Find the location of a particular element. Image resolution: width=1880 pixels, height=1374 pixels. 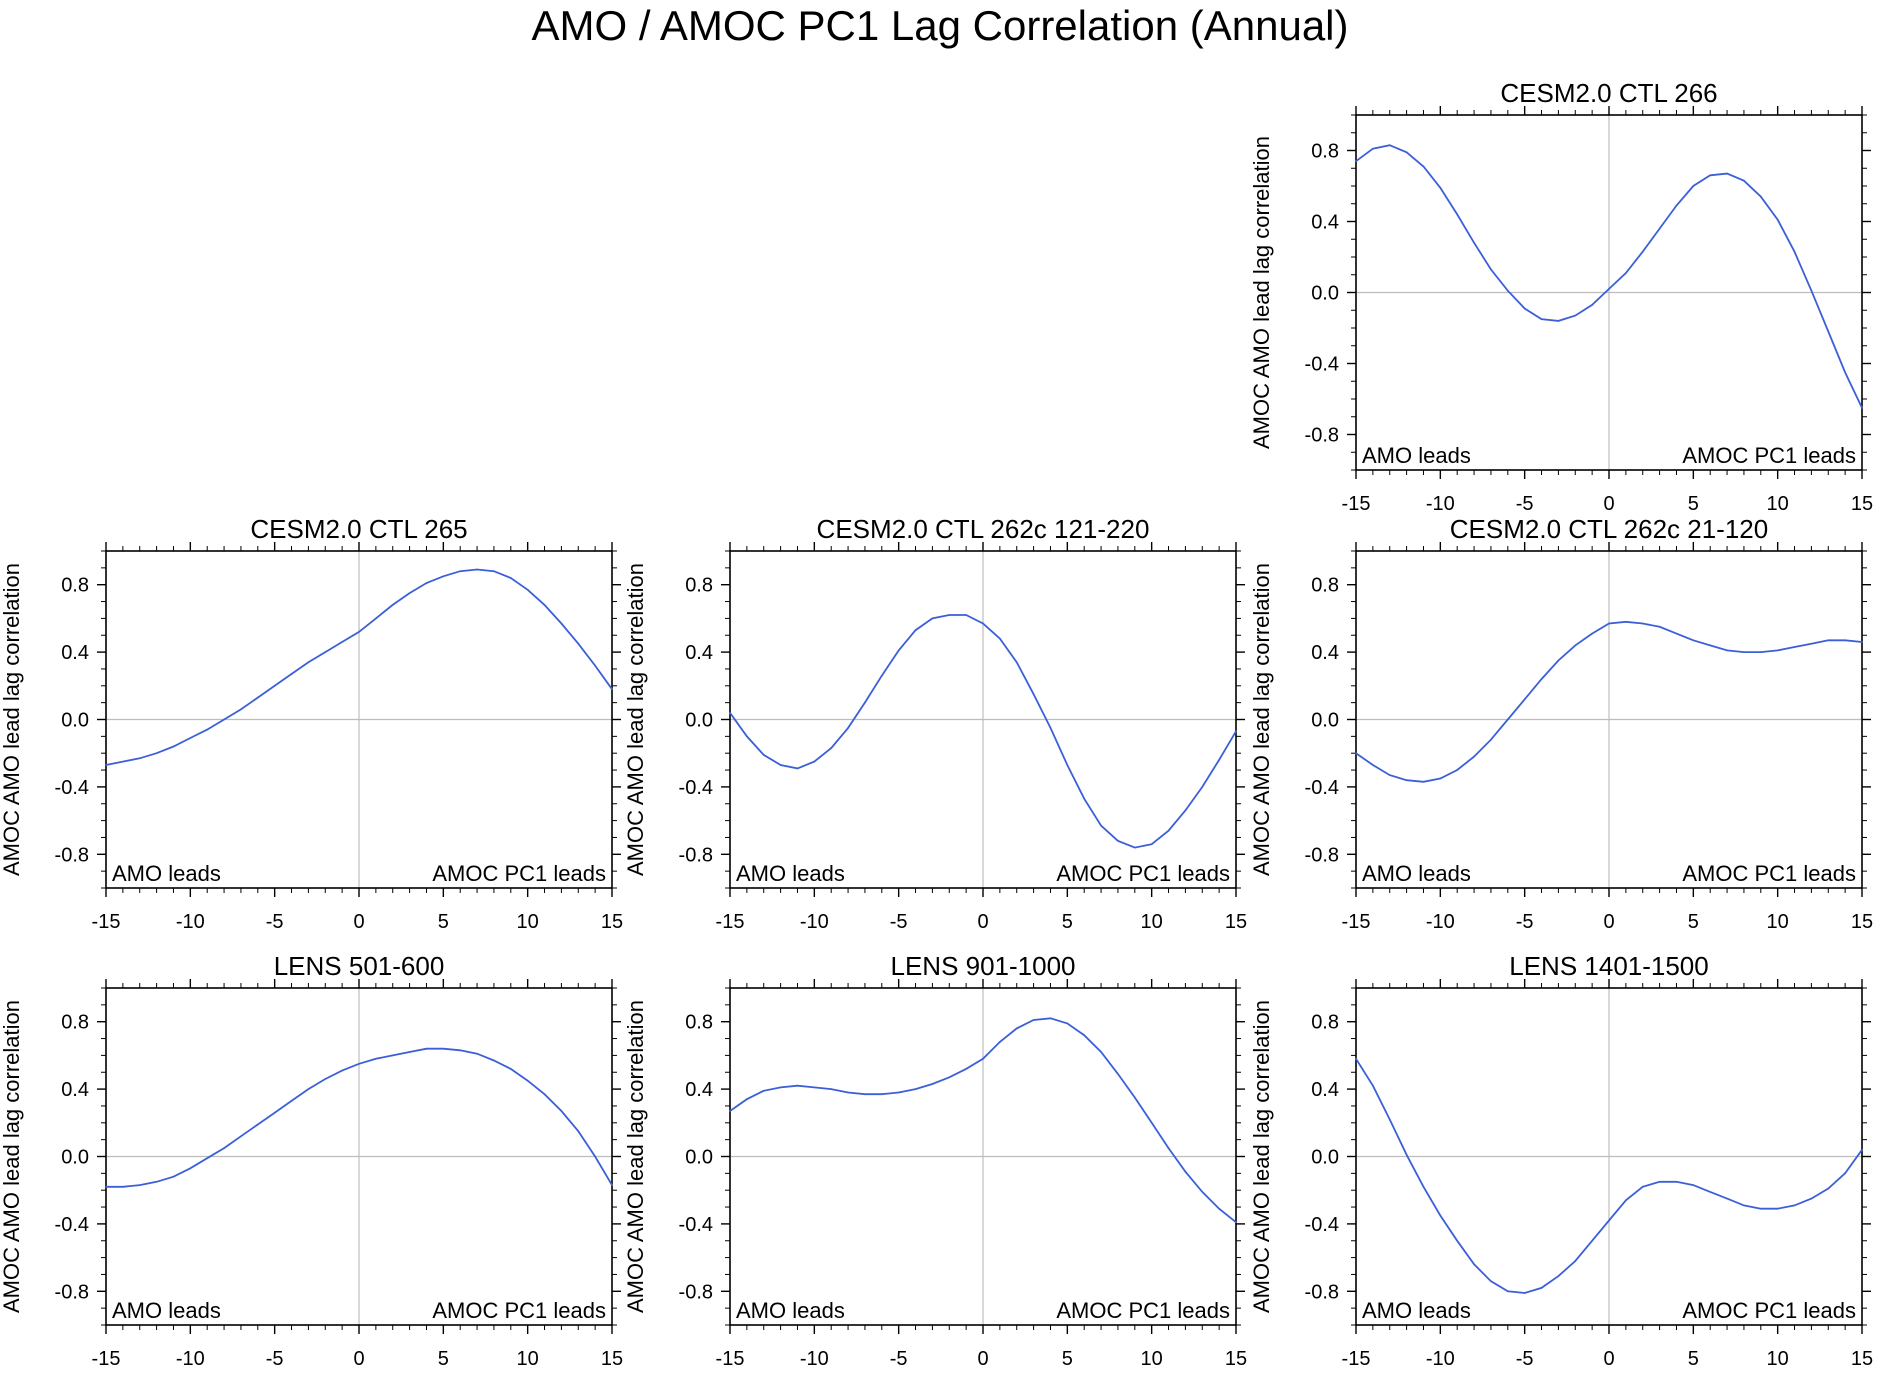

y-tick-label: 0.8 is located at coordinates (1325, 586).